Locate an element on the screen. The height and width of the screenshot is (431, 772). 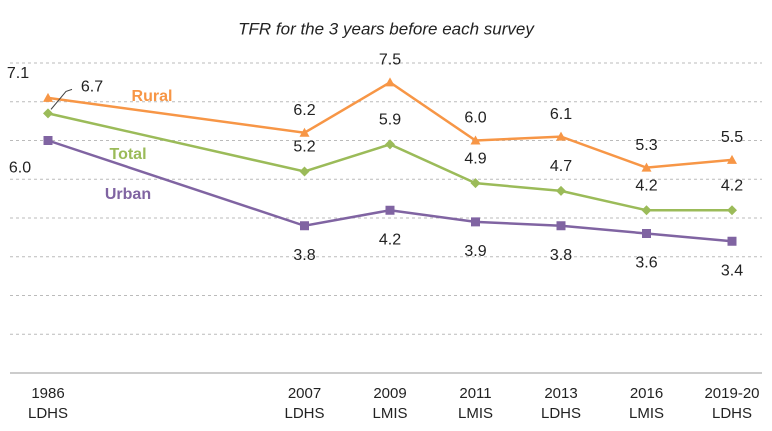
data-label: 6.7 is located at coordinates (92, 87).